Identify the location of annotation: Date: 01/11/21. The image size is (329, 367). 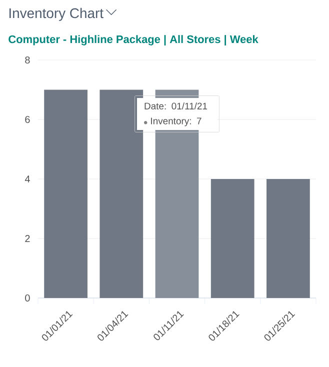
(176, 106).